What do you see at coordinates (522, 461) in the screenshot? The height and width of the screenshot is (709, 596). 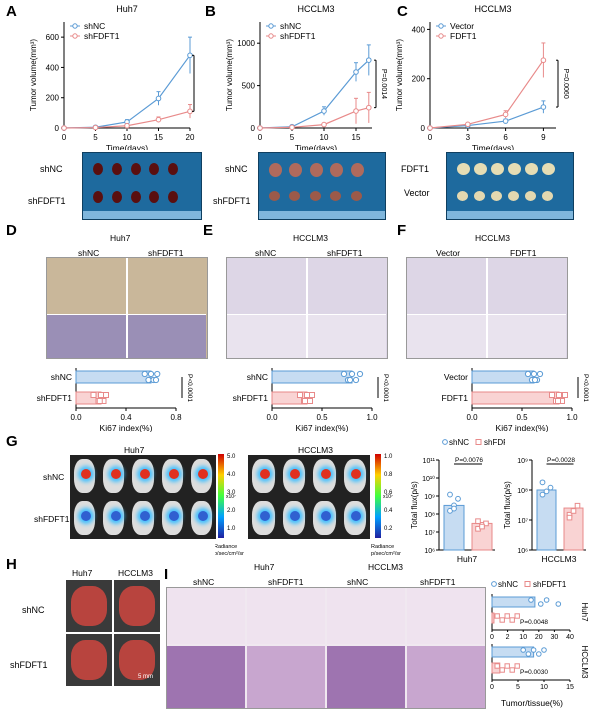 I see `y-tick-label: 10⁹` at bounding box center [522, 461].